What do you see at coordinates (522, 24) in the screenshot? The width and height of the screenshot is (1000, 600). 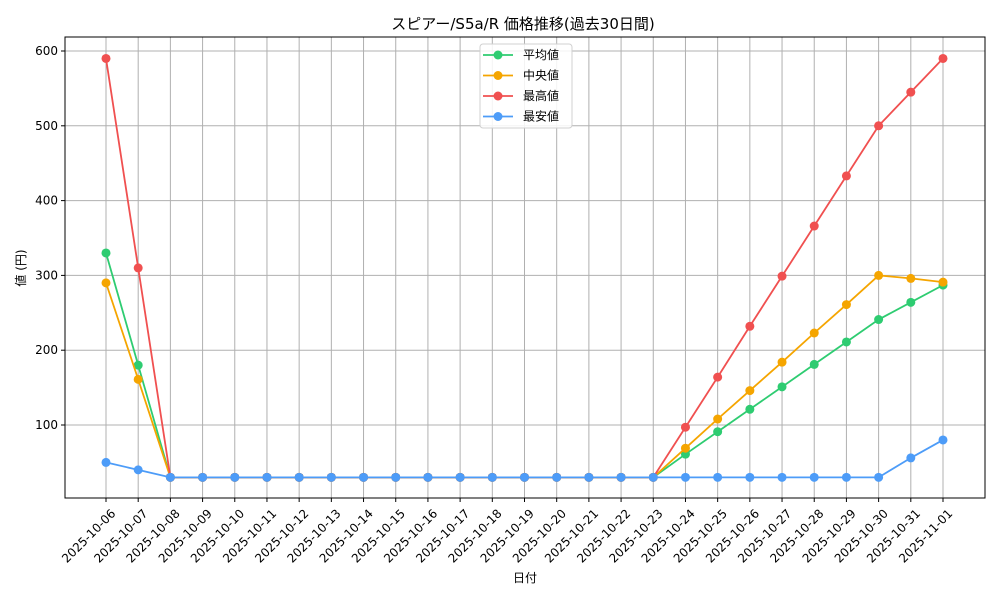 I see `chart-title: スピアー/S5a/R 価格推移(過去30日間)` at bounding box center [522, 24].